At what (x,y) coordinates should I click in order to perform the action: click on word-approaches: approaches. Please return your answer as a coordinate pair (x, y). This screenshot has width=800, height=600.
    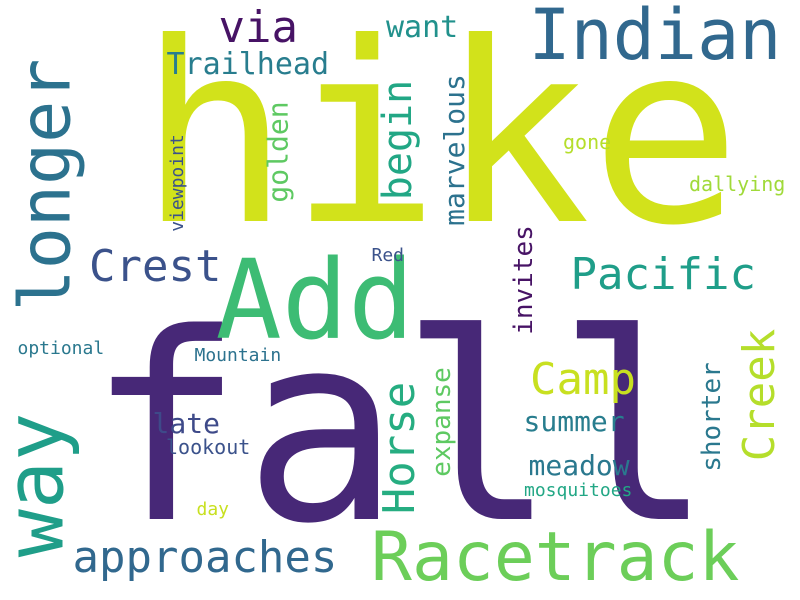
    Looking at the image, I should click on (205, 557).